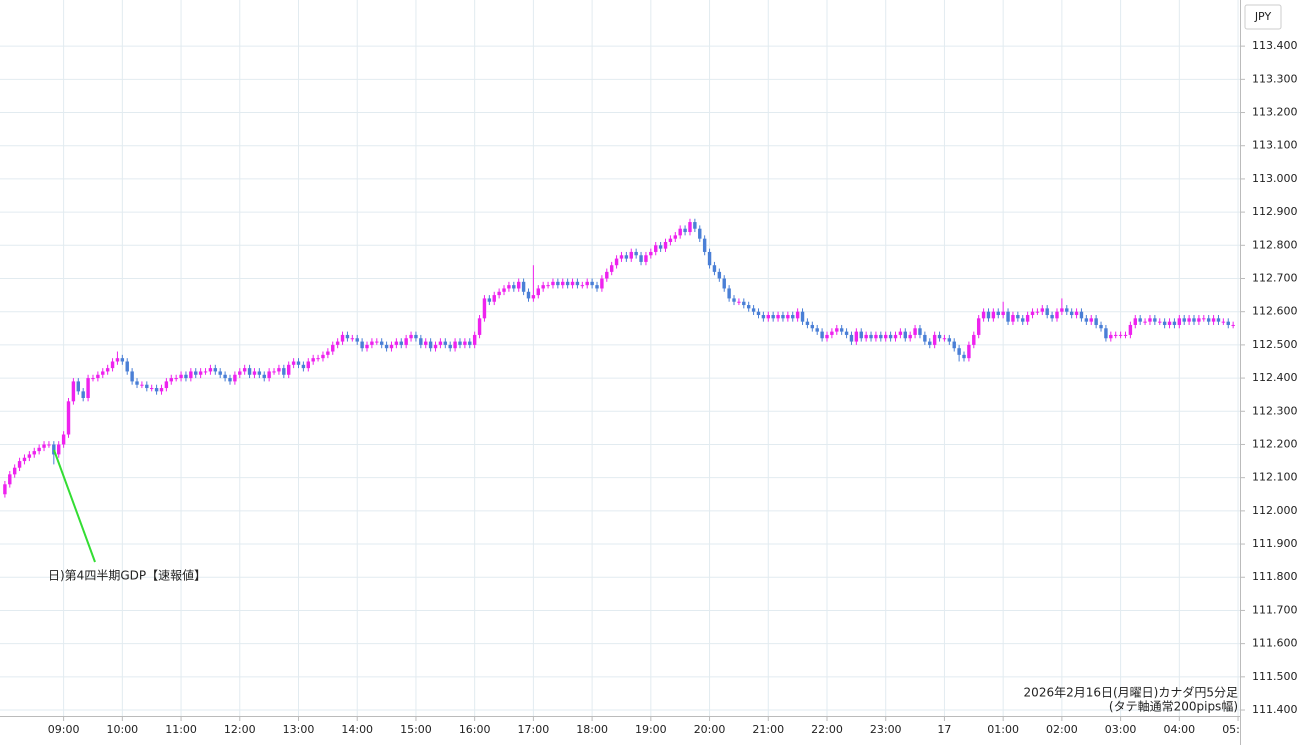 Image resolution: width=1300 pixels, height=745 pixels. What do you see at coordinates (1121, 729) in the screenshot?
I see `x-tick-label: 03:00` at bounding box center [1121, 729].